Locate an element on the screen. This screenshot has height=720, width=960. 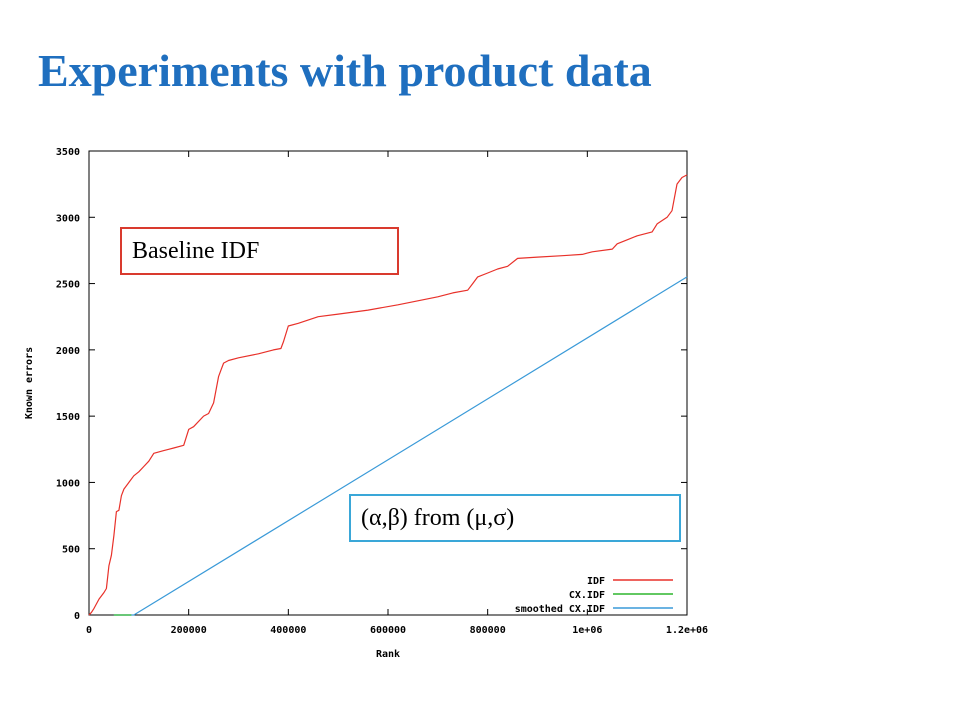
chart-legend: IDF CX.IDF smoothed CX.IDF is located at coordinates (594, 595).